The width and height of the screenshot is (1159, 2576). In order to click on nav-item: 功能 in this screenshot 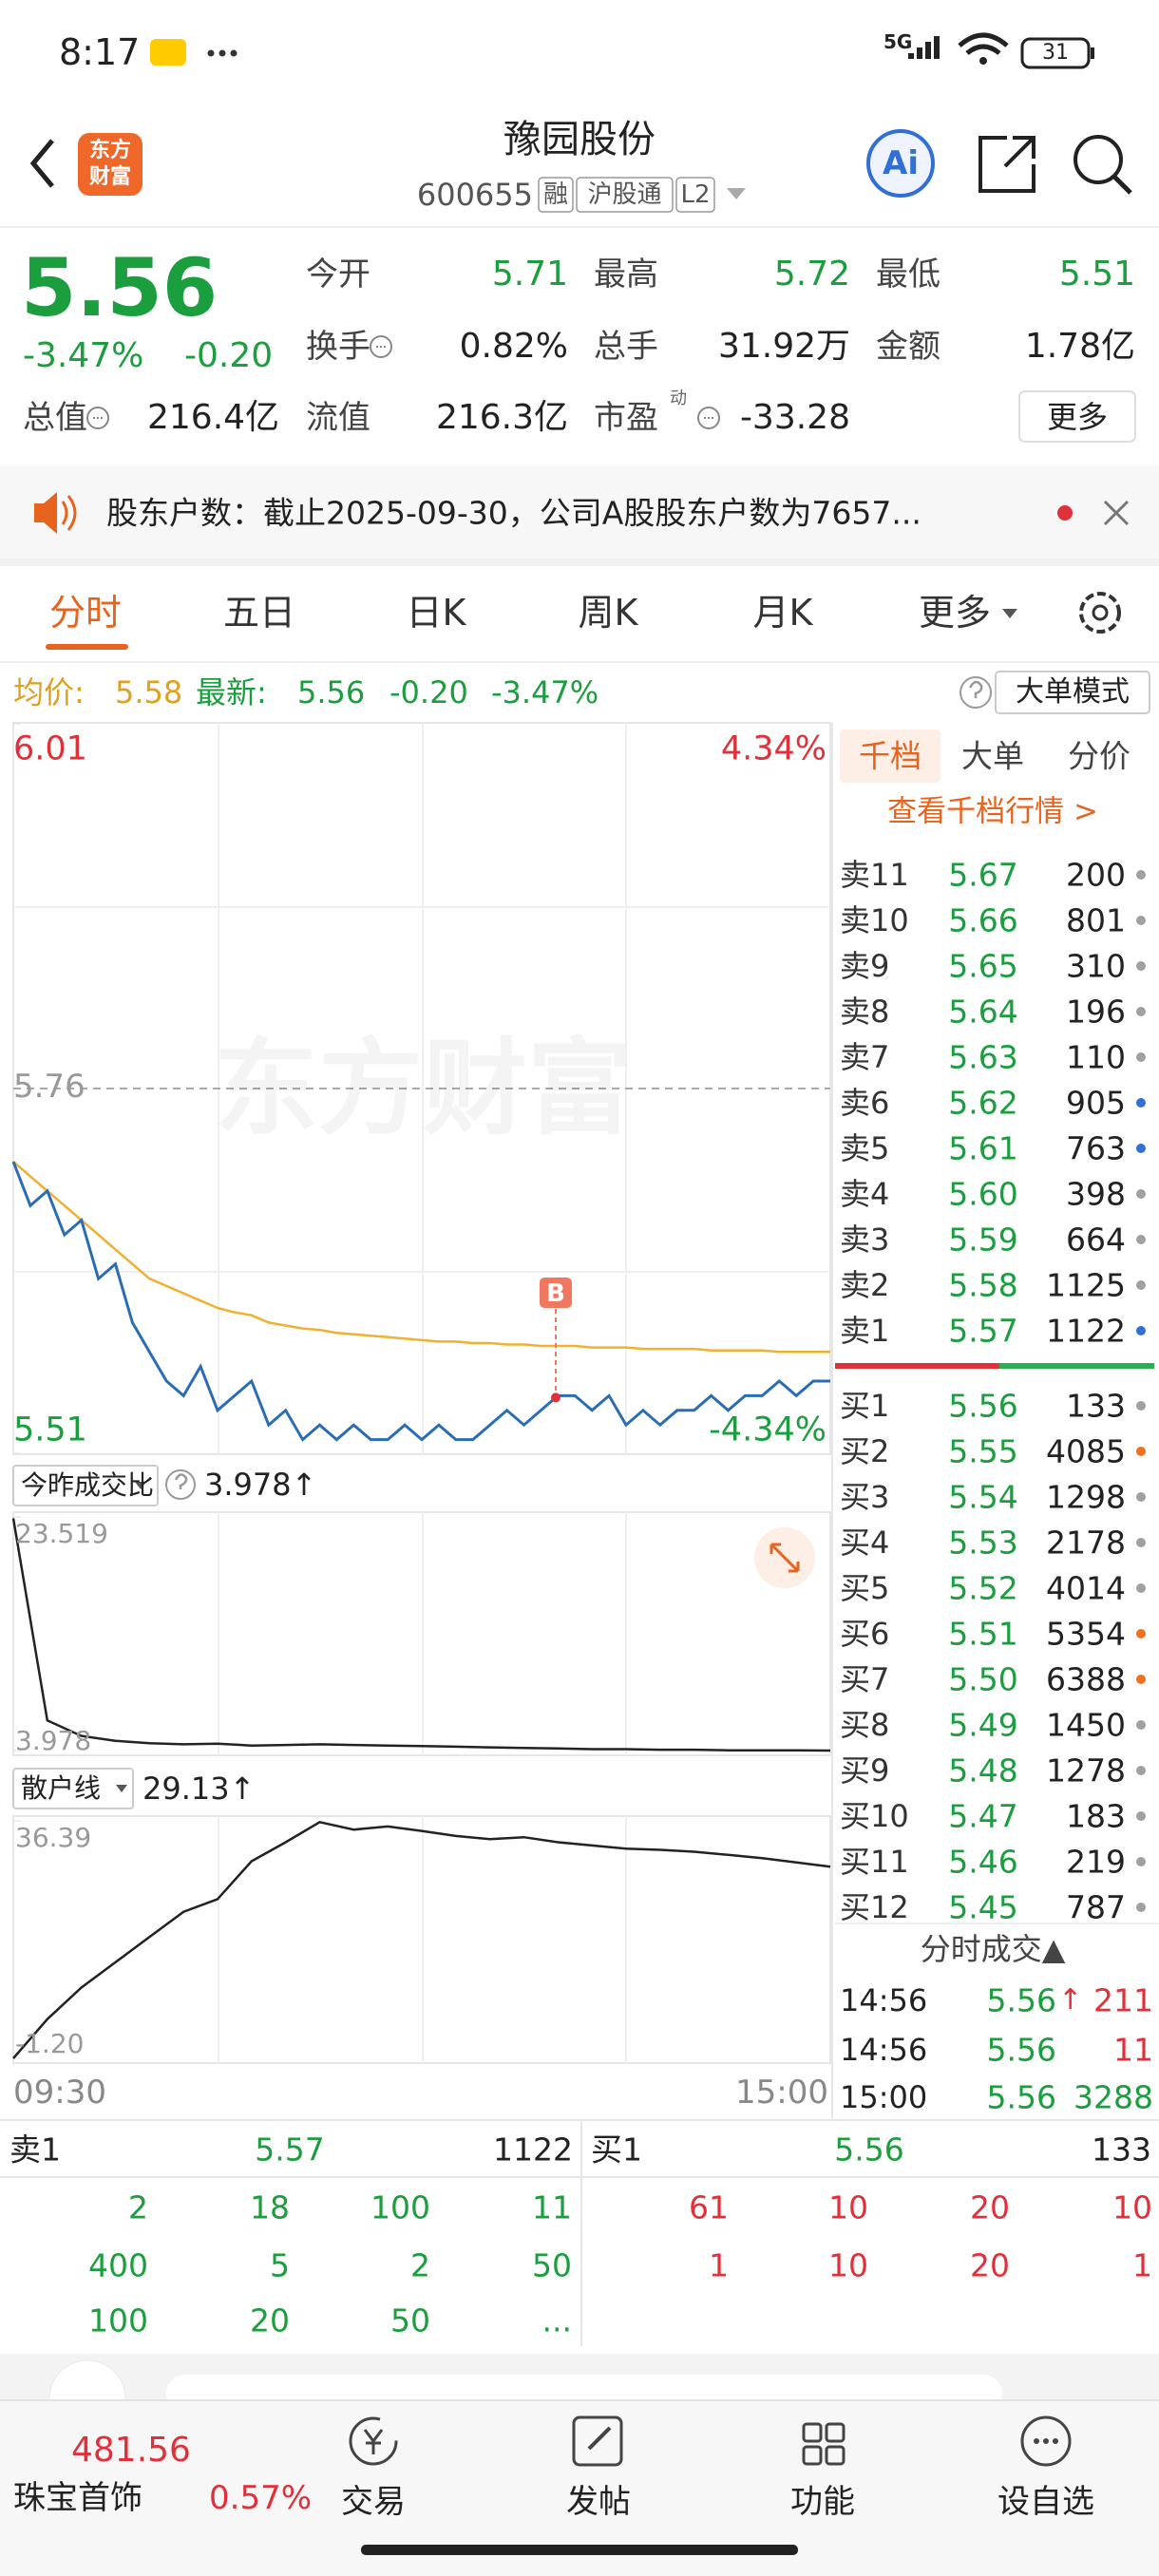, I will do `click(822, 2502)`.